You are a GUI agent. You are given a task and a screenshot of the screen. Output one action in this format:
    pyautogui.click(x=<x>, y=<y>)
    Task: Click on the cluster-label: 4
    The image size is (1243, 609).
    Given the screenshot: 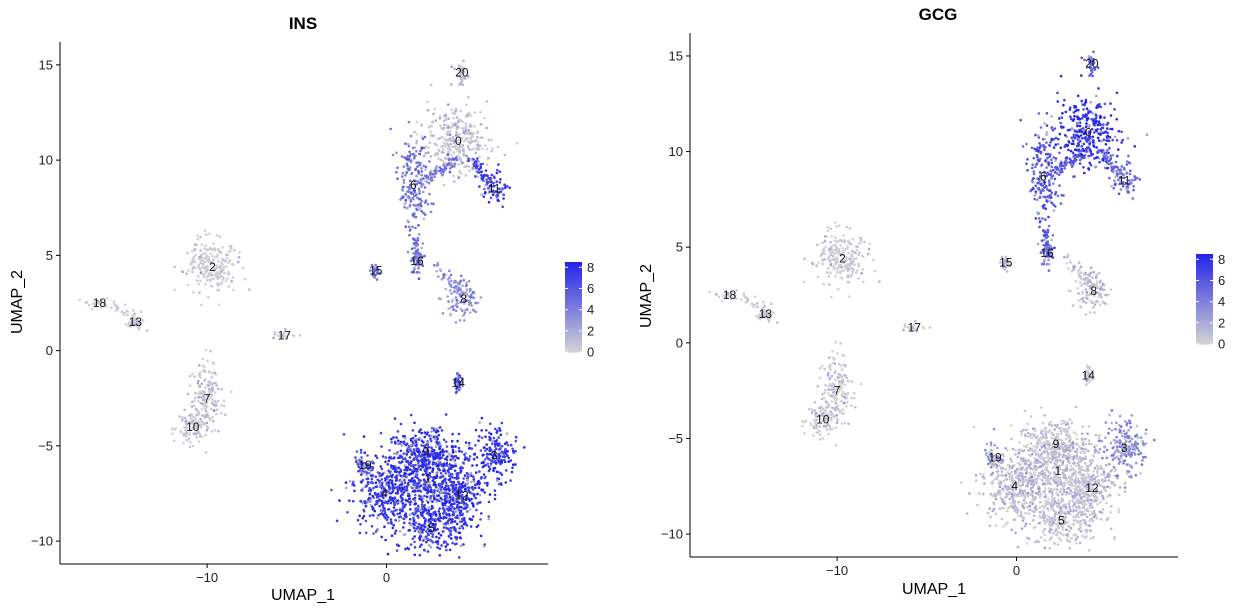 What is the action you would take?
    pyautogui.click(x=384, y=494)
    